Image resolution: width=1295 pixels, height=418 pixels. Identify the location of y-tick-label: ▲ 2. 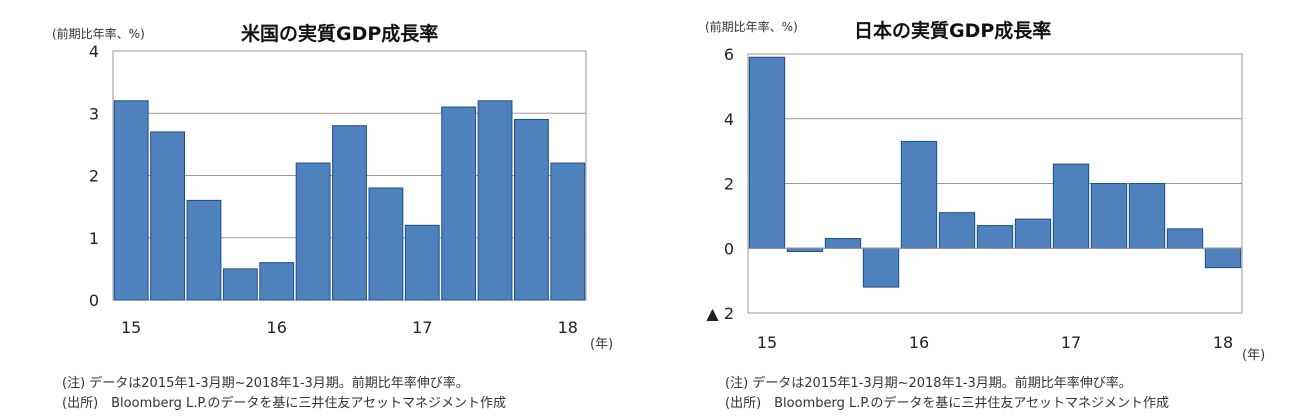
(720, 313).